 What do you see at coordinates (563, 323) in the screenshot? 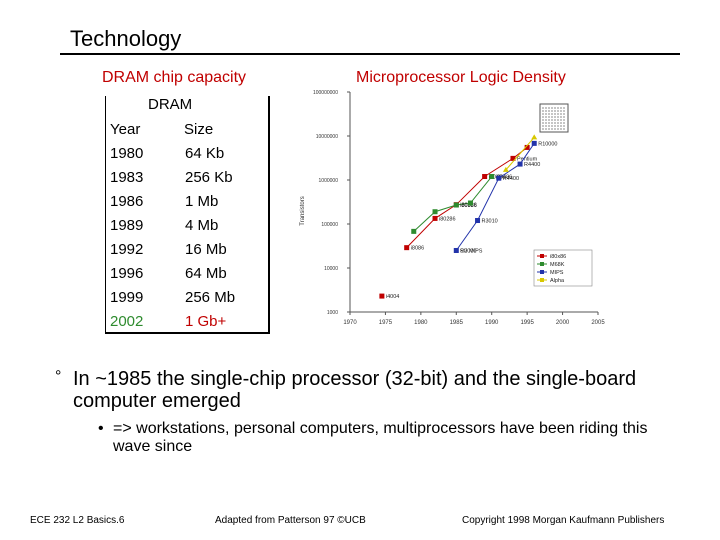
I see `x-tick-label: 2000` at bounding box center [563, 323].